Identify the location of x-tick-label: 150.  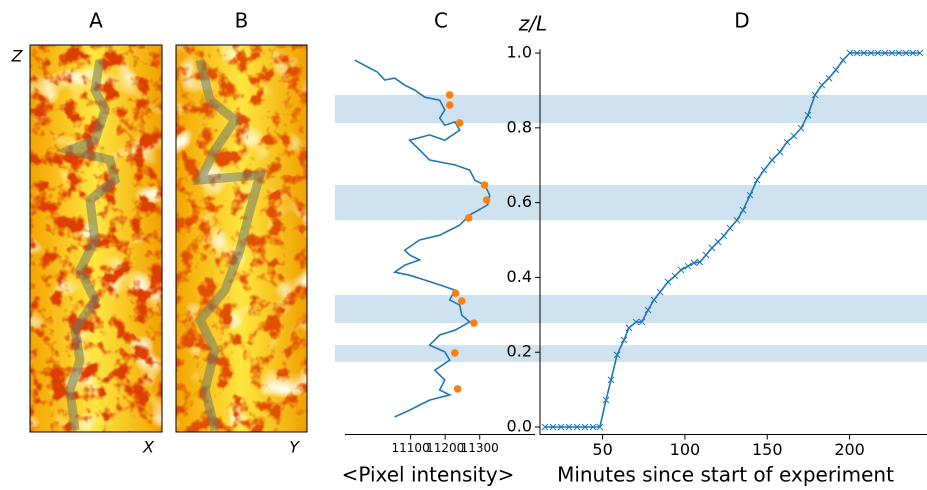
(767, 449).